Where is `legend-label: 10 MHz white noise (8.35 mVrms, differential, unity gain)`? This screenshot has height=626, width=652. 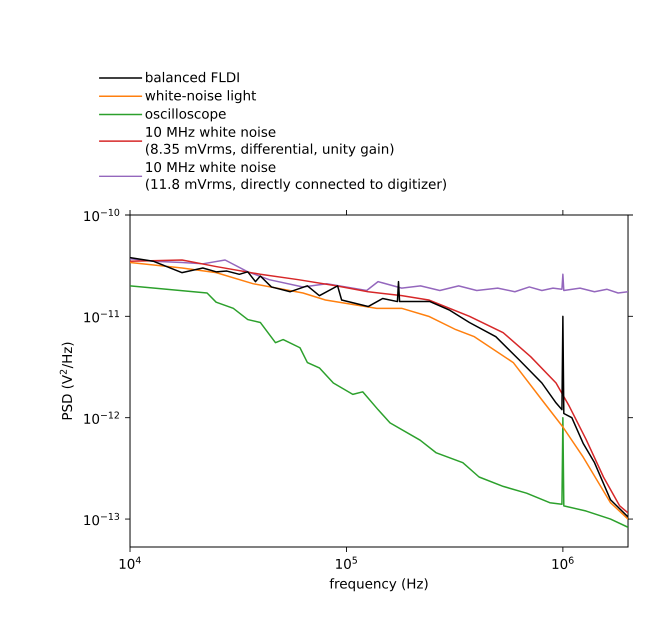
legend-label: 10 MHz white noise (8.35 mVrms, differential, unity gain) is located at coordinates (270, 141).